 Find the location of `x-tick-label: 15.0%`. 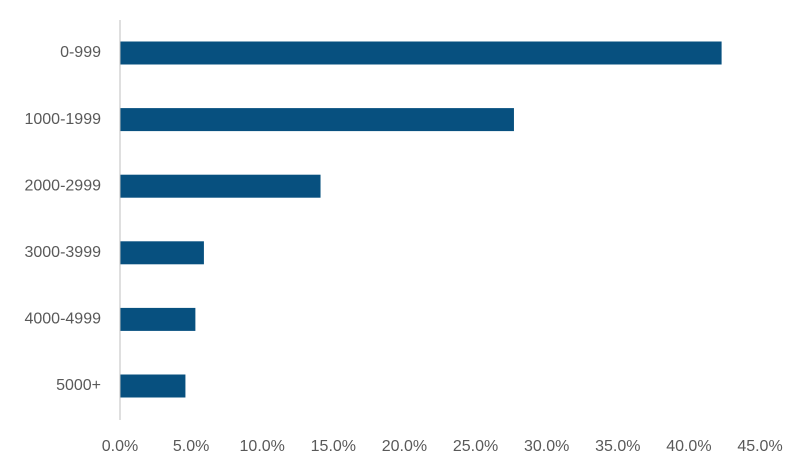

x-tick-label: 15.0% is located at coordinates (333, 446).